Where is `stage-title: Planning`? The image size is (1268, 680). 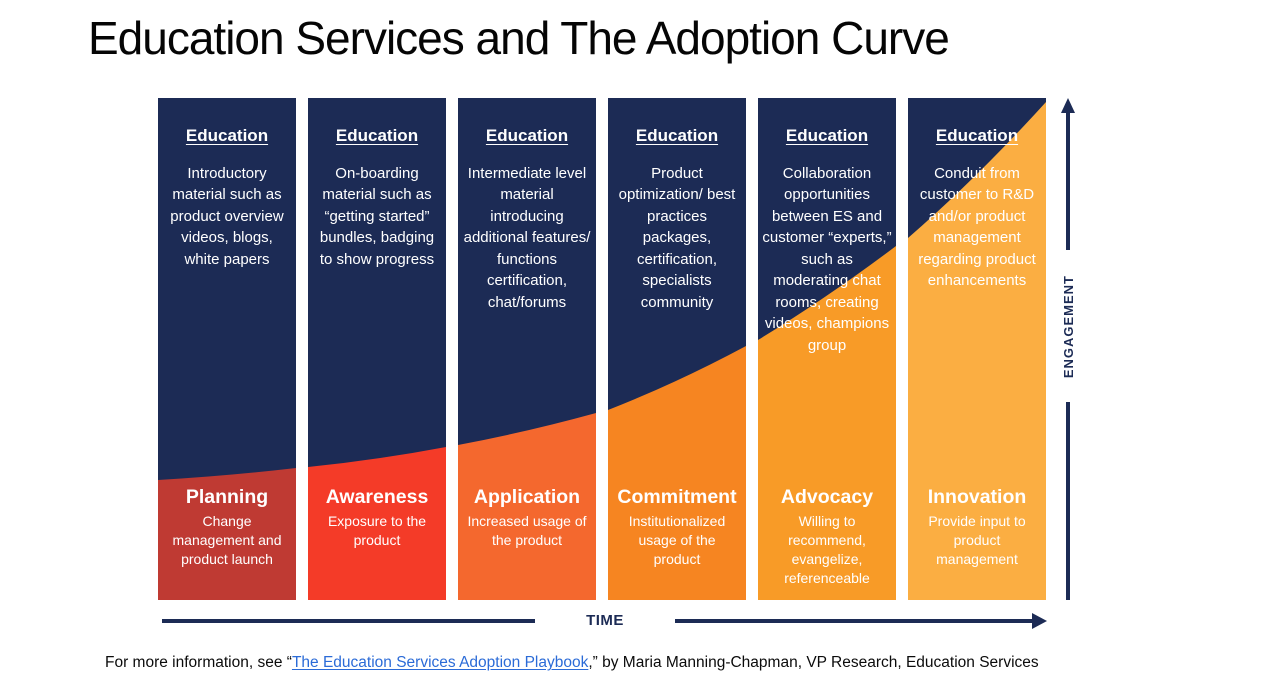 stage-title: Planning is located at coordinates (227, 497).